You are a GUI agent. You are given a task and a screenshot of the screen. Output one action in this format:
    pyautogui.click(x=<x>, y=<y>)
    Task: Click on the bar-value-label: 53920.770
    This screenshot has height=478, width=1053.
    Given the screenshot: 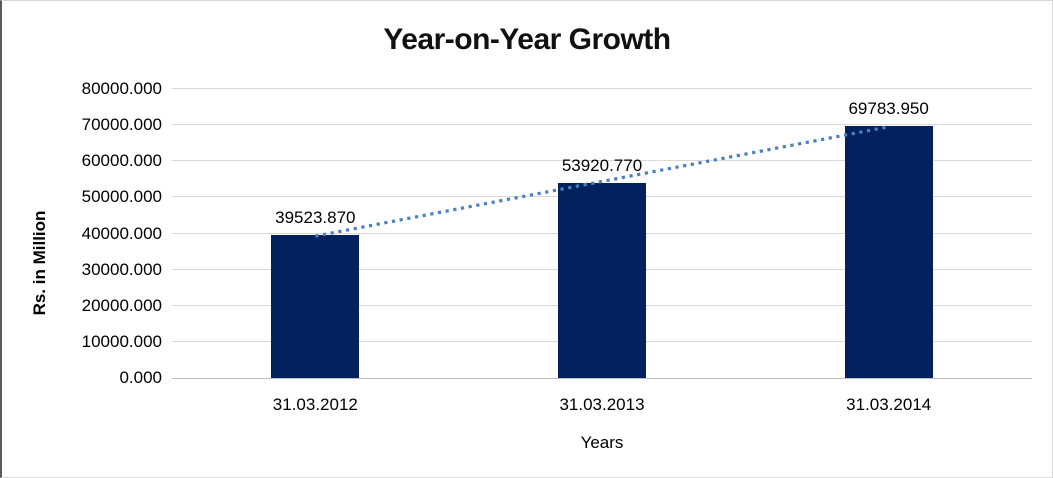 What is the action you would take?
    pyautogui.click(x=602, y=166)
    